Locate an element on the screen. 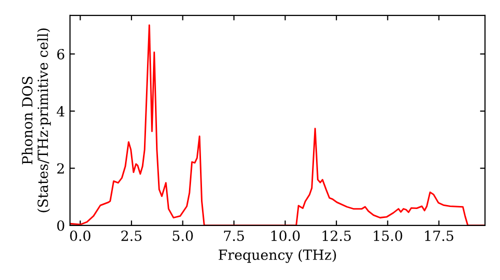  x-tick-label: 2.5 is located at coordinates (131, 236).